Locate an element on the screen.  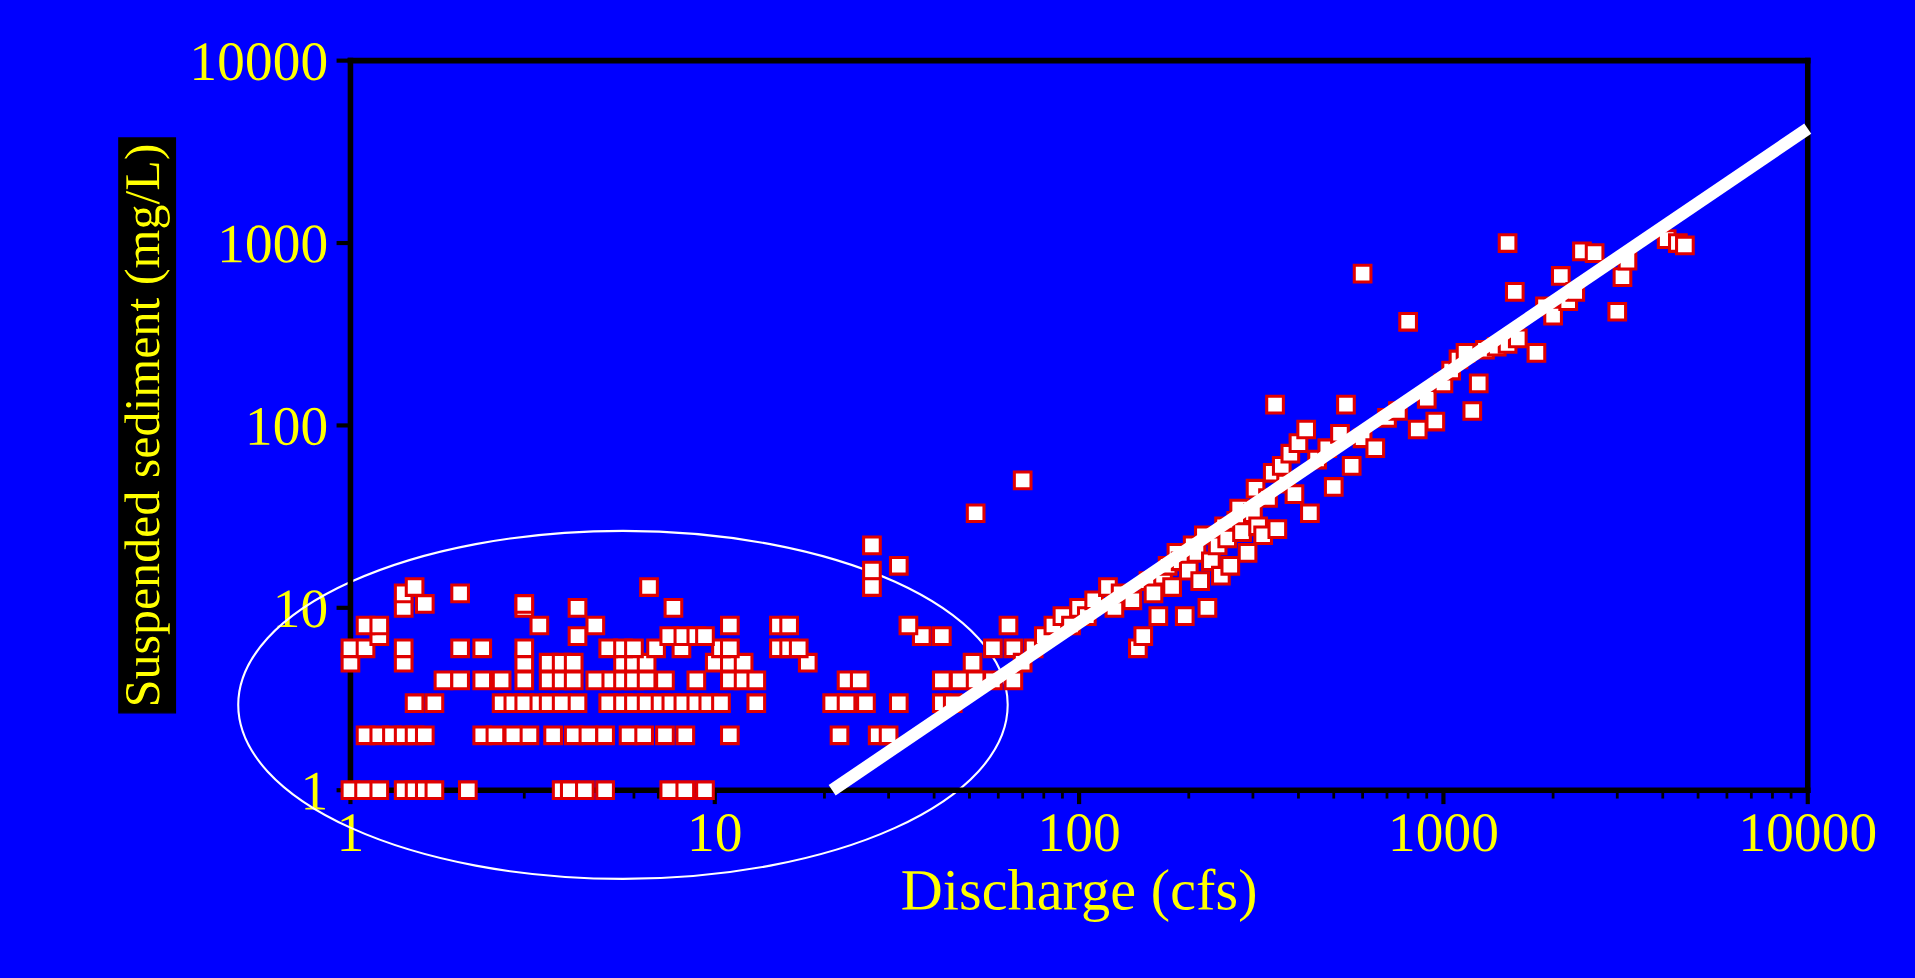
x-tick-label: 1000 is located at coordinates (1444, 833).